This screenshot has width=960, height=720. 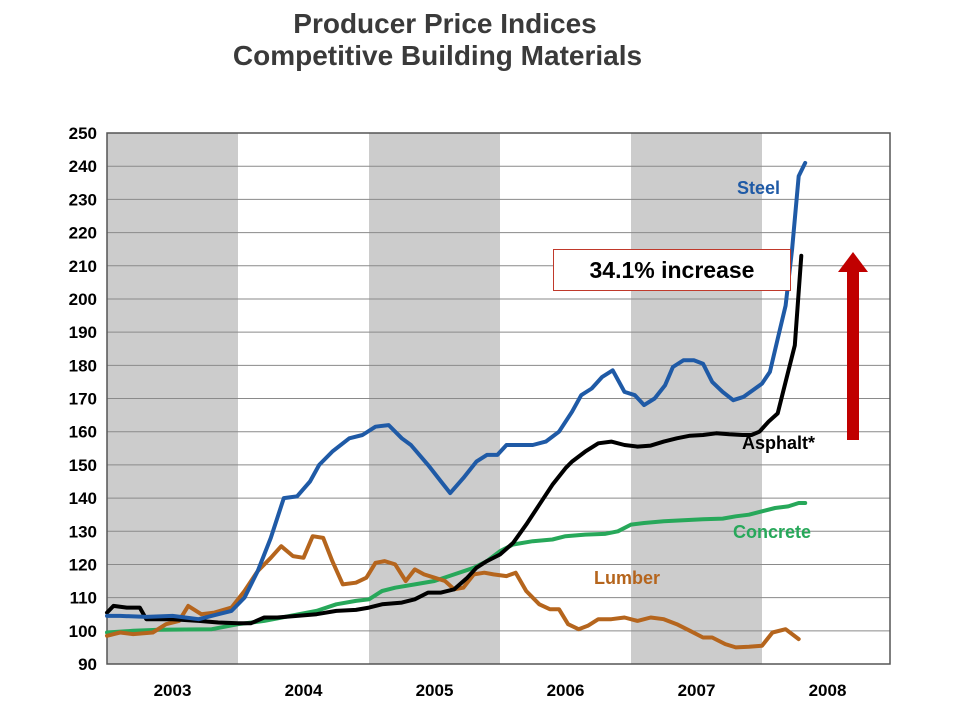 I want to click on x-tick-label: 2005, so click(x=435, y=690).